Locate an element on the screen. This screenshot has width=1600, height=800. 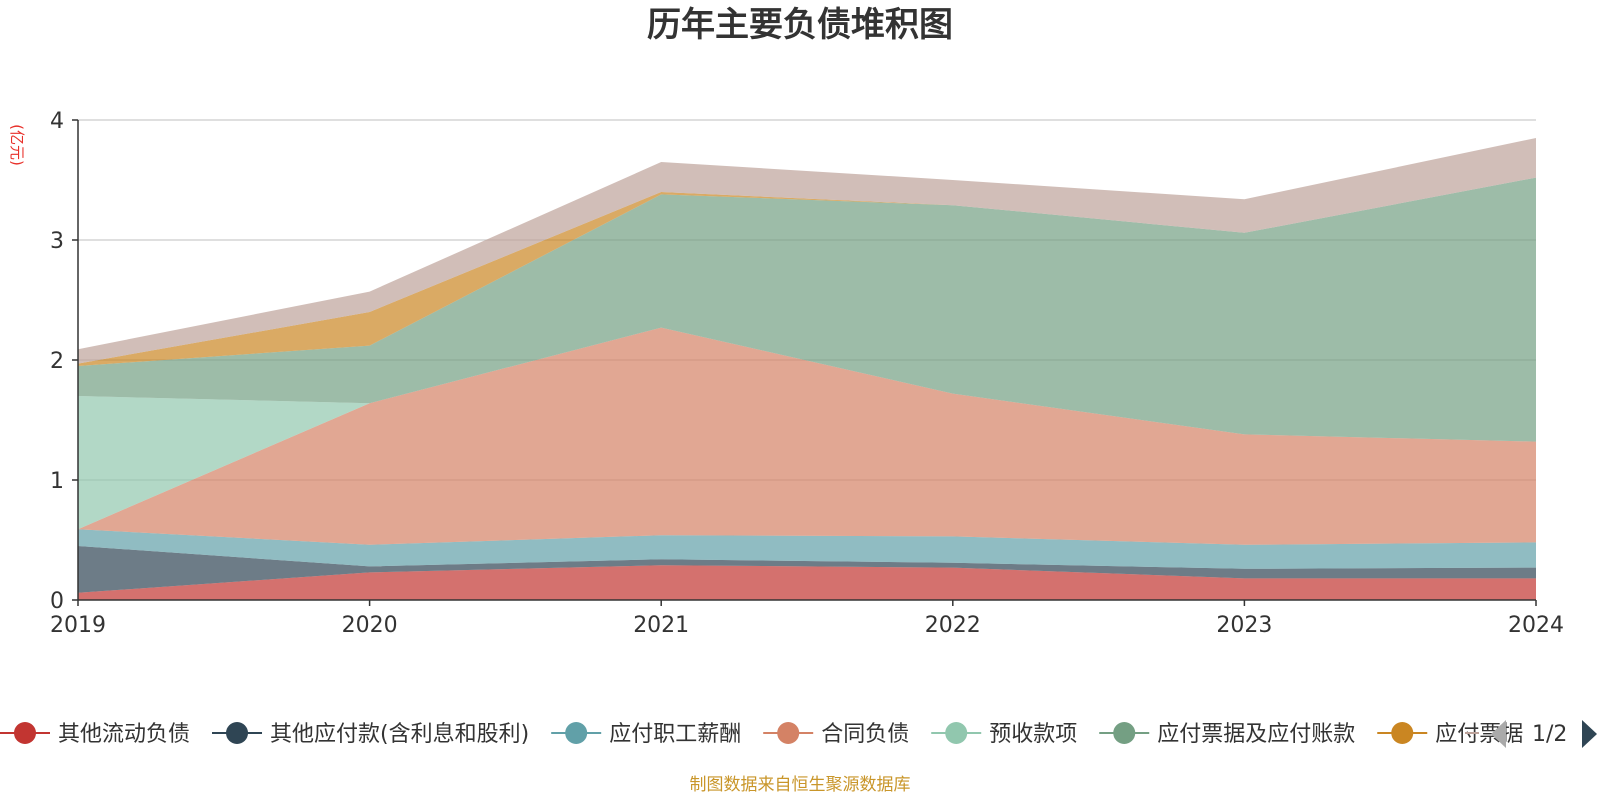
chart-title: 历年主要负债堆积图 is located at coordinates (800, 25).